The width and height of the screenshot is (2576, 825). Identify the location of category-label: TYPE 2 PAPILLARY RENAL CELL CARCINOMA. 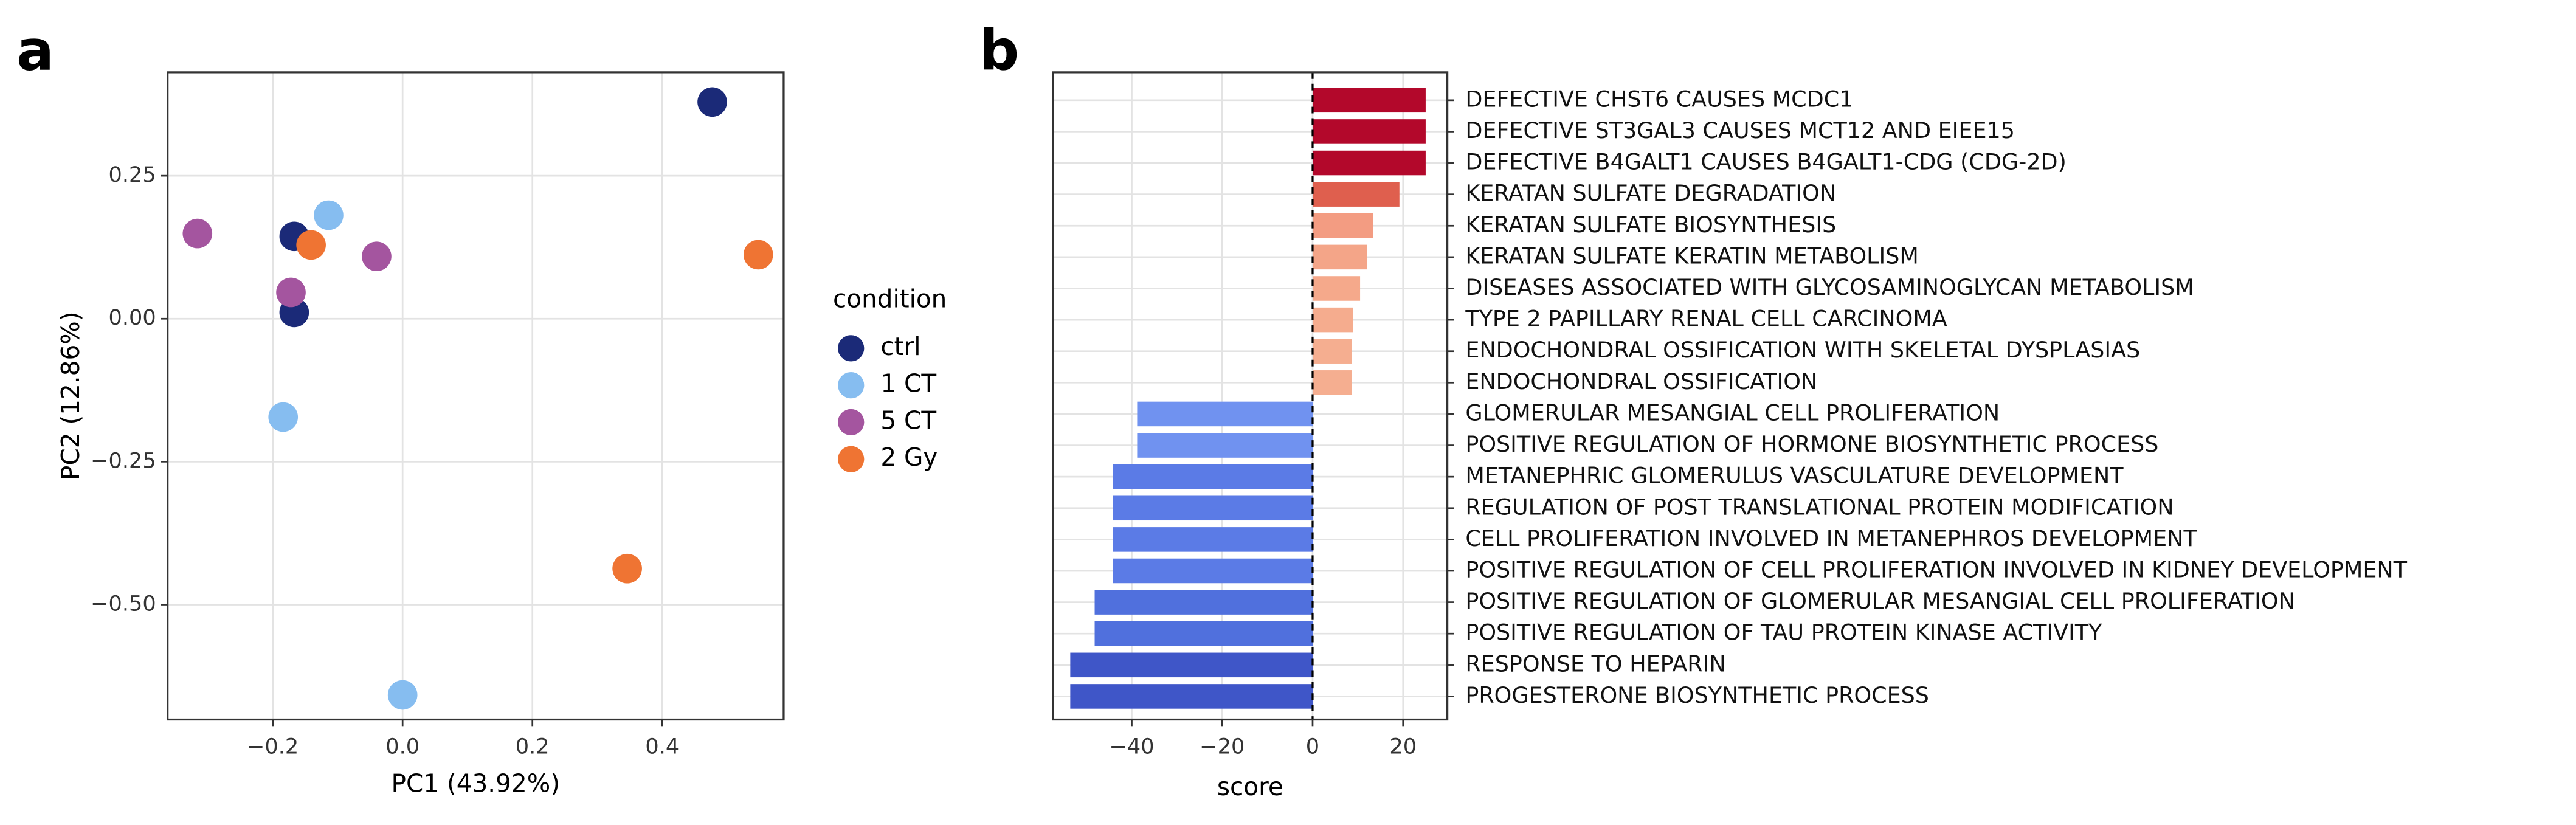
(1706, 319).